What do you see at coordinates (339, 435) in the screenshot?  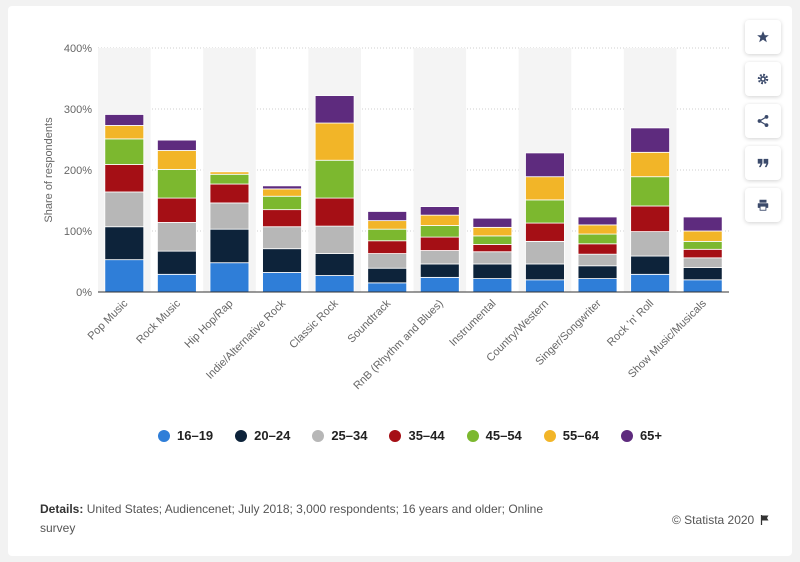 I see `legend-item: 25–34` at bounding box center [339, 435].